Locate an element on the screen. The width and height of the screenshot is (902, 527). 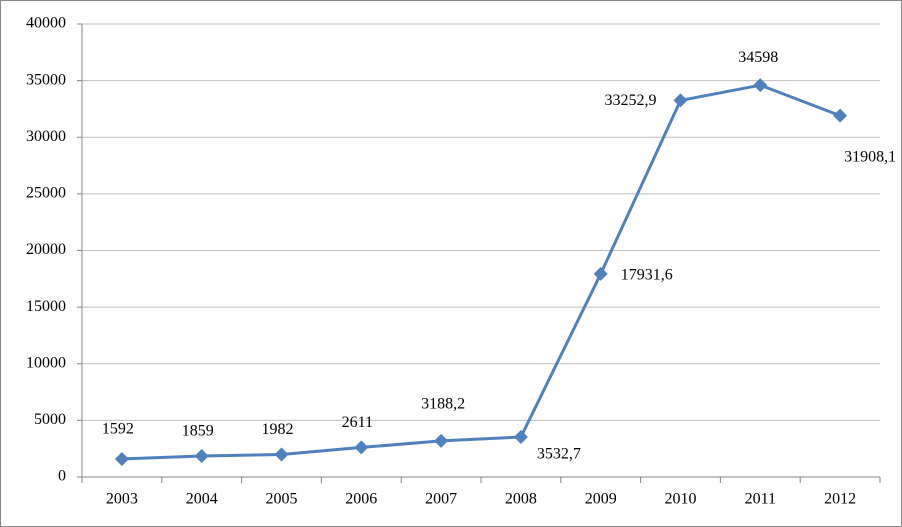
data-label: 1859 is located at coordinates (198, 431).